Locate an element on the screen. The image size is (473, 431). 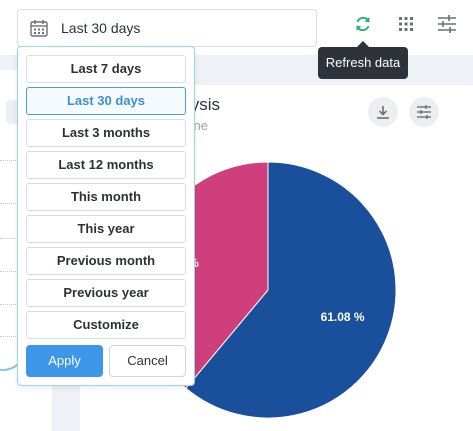
cancel-button: Cancel is located at coordinates (147, 361).